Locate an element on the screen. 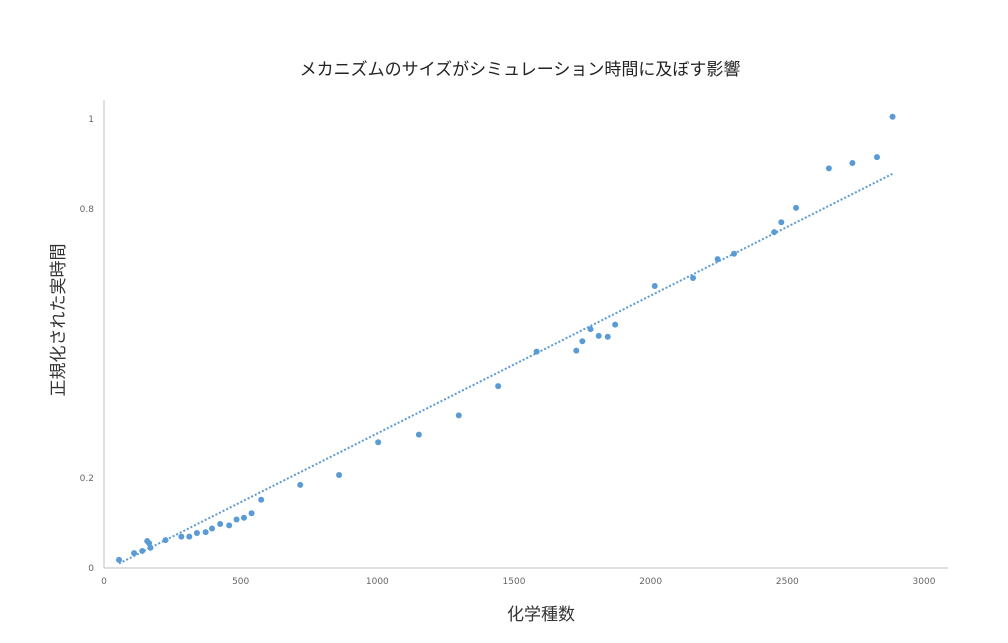  x-tick-labels: 0 500 1000 1500 2000 2500 3000 is located at coordinates (518, 582).